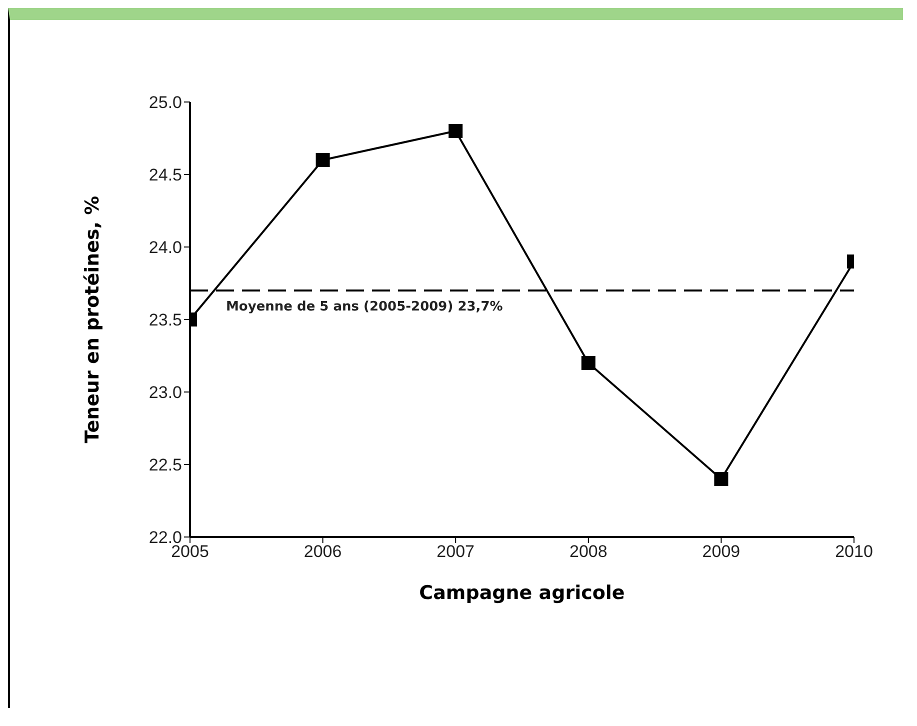  I want to click on x-tick-label: 2007, so click(455, 552).